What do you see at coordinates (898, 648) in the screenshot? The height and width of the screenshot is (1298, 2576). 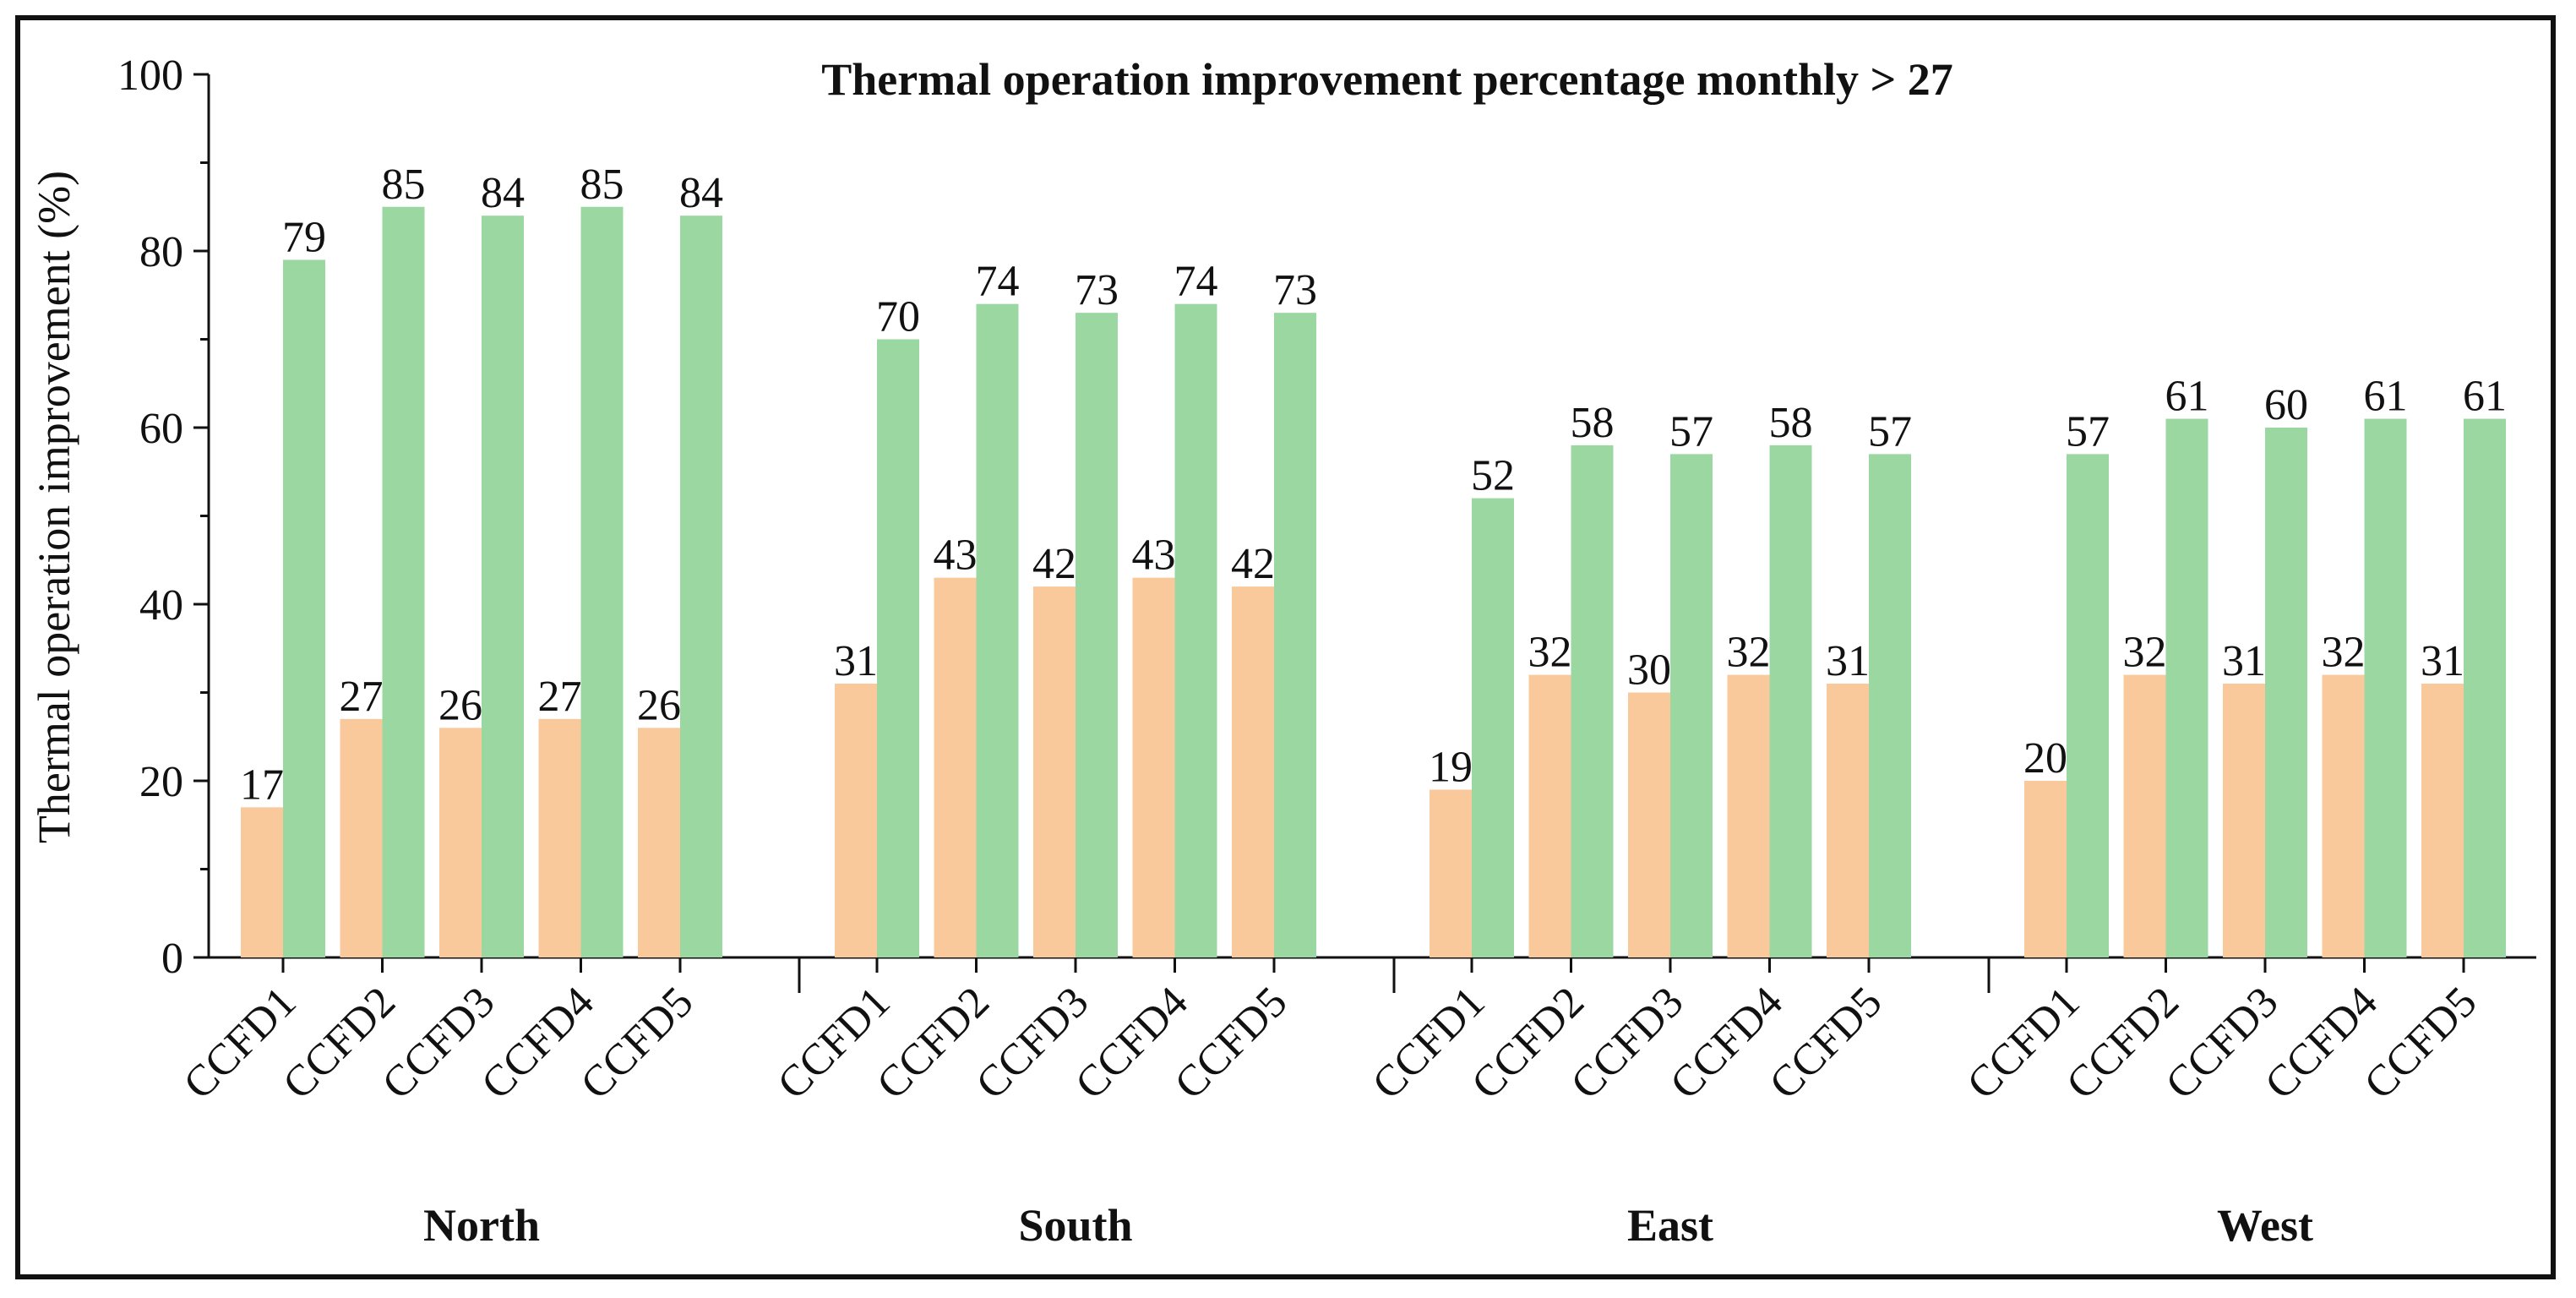 I see `bar-series2-south-ccfd1` at bounding box center [898, 648].